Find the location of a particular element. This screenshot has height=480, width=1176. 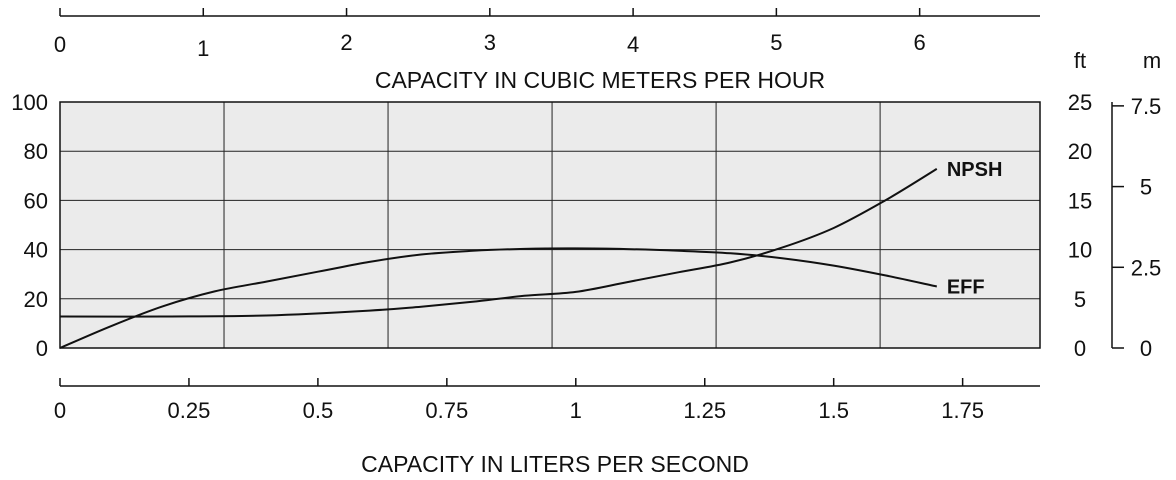

bottom-axis-tick-label: 1.75 is located at coordinates (962, 410).